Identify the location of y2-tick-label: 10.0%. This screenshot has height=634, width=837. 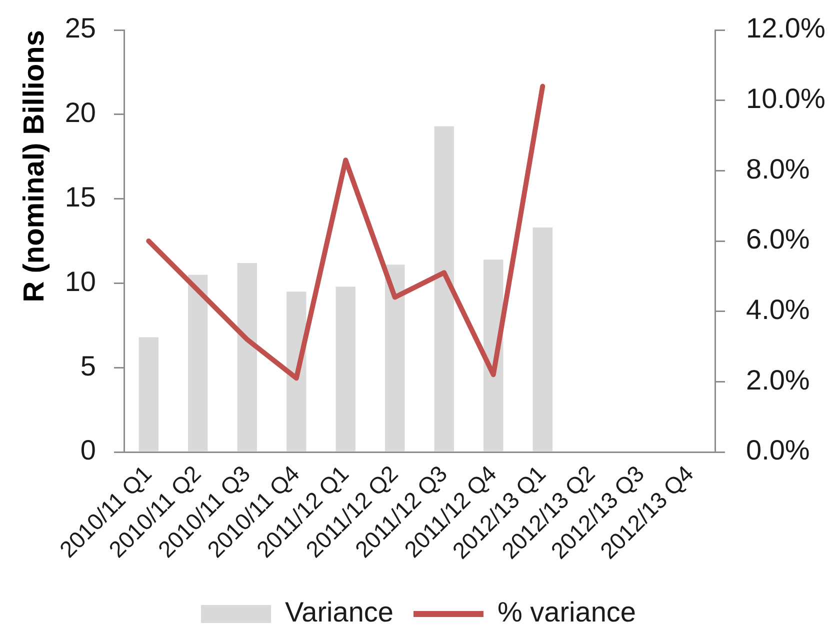
(786, 98).